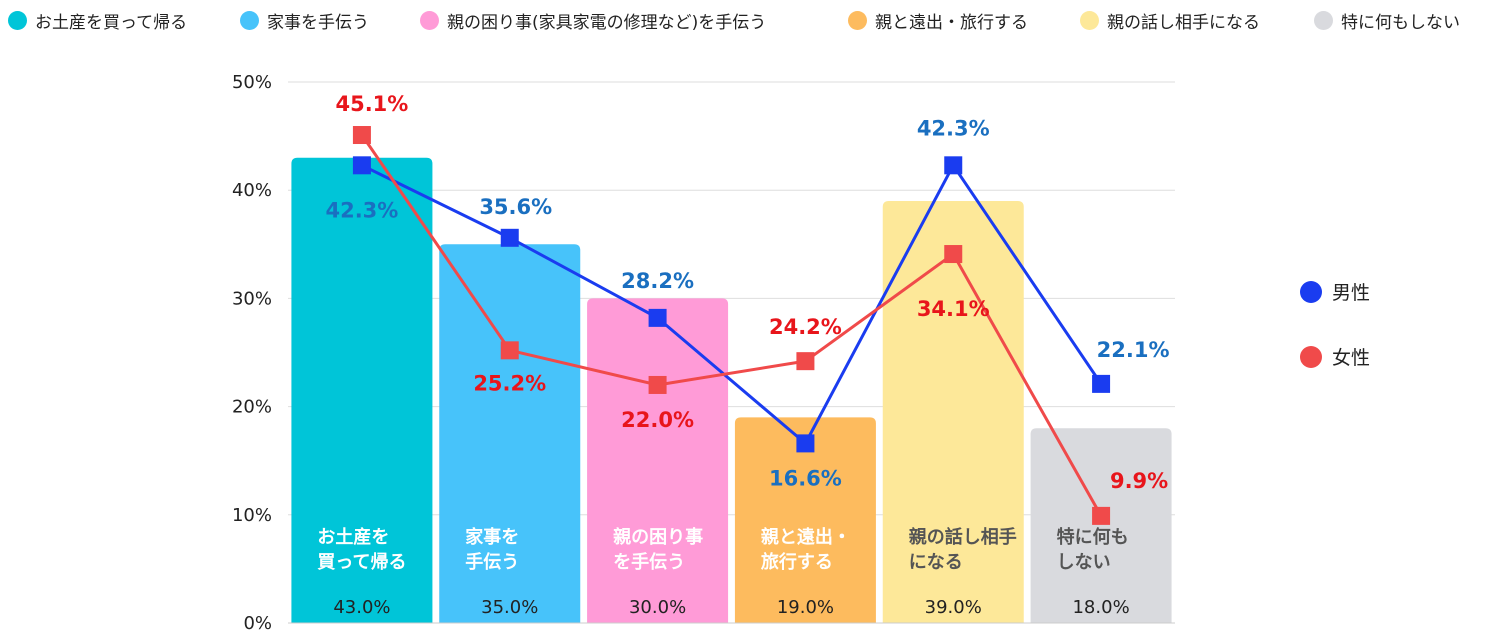  I want to click on y-tick-label: 50%, so click(252, 82).